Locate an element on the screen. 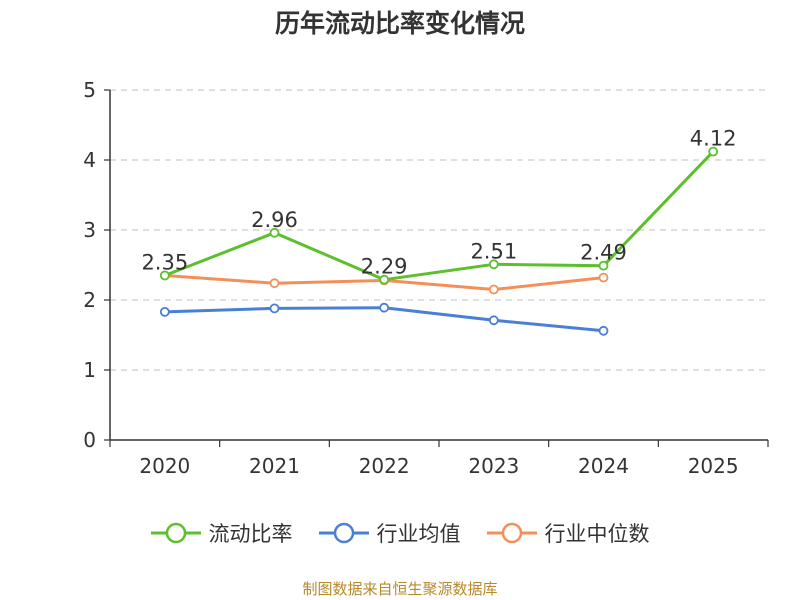 The width and height of the screenshot is (800, 600). data-label: 4.12 is located at coordinates (713, 139).